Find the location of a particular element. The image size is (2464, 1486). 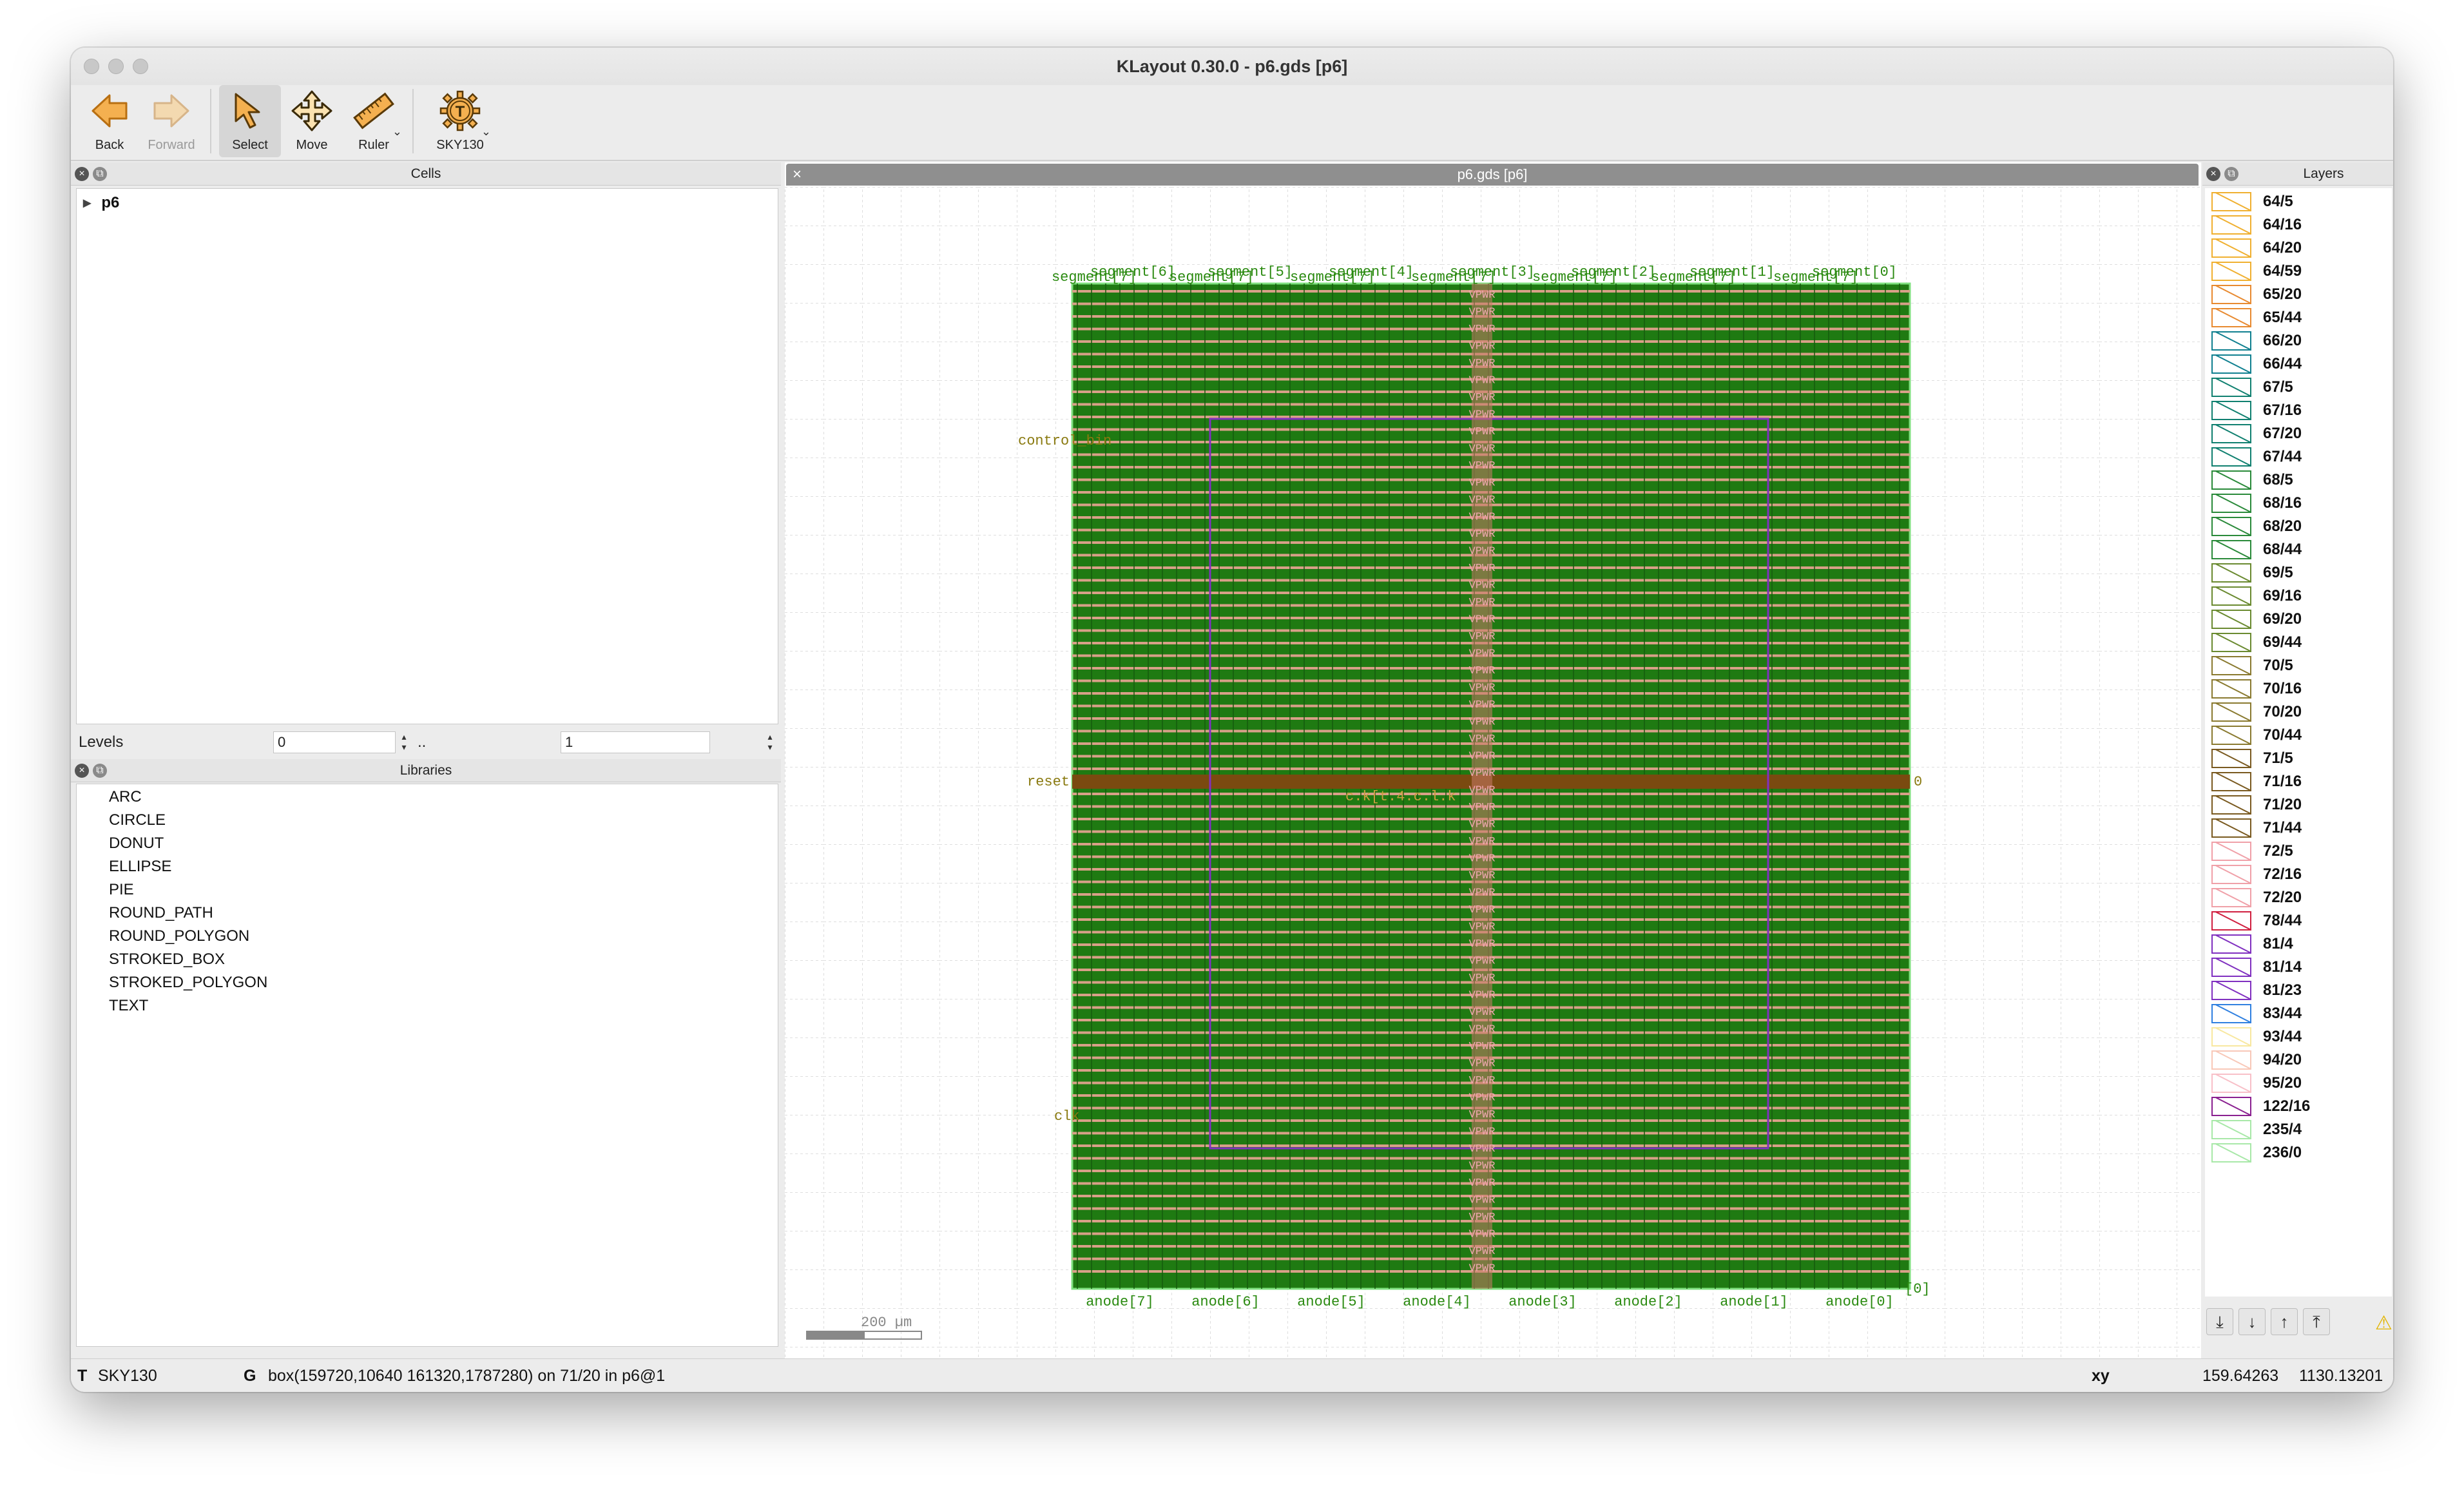

layout-tab: × p6.gds [p6] is located at coordinates (1493, 175).